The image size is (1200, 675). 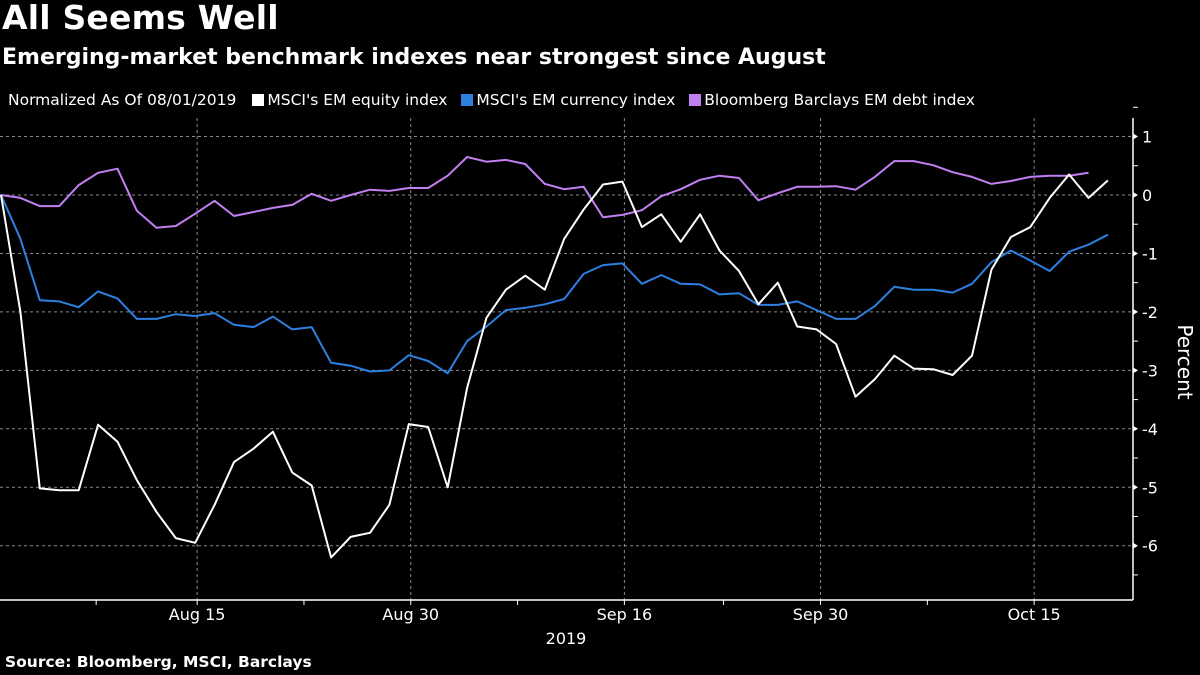 I want to click on chart-title: All Seems Well, so click(x=140, y=18).